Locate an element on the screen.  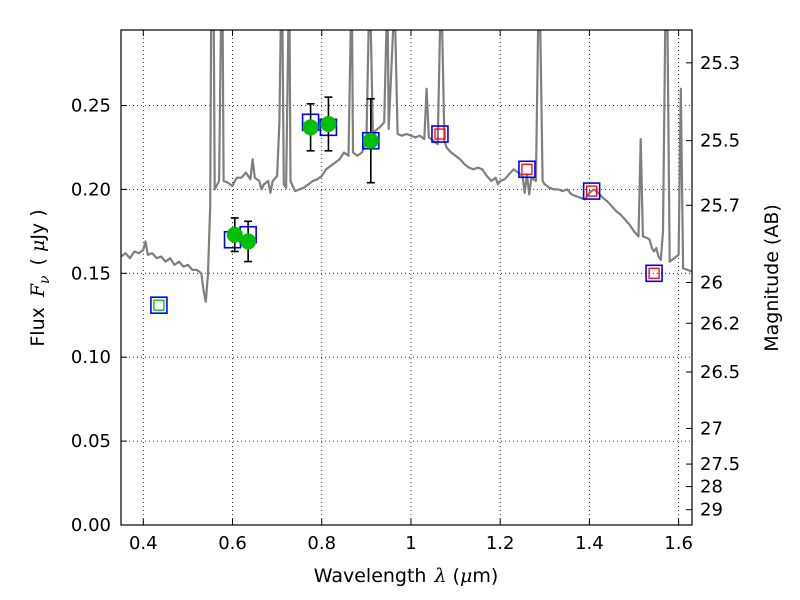
mag-tick-label: 26 is located at coordinates (711, 282).